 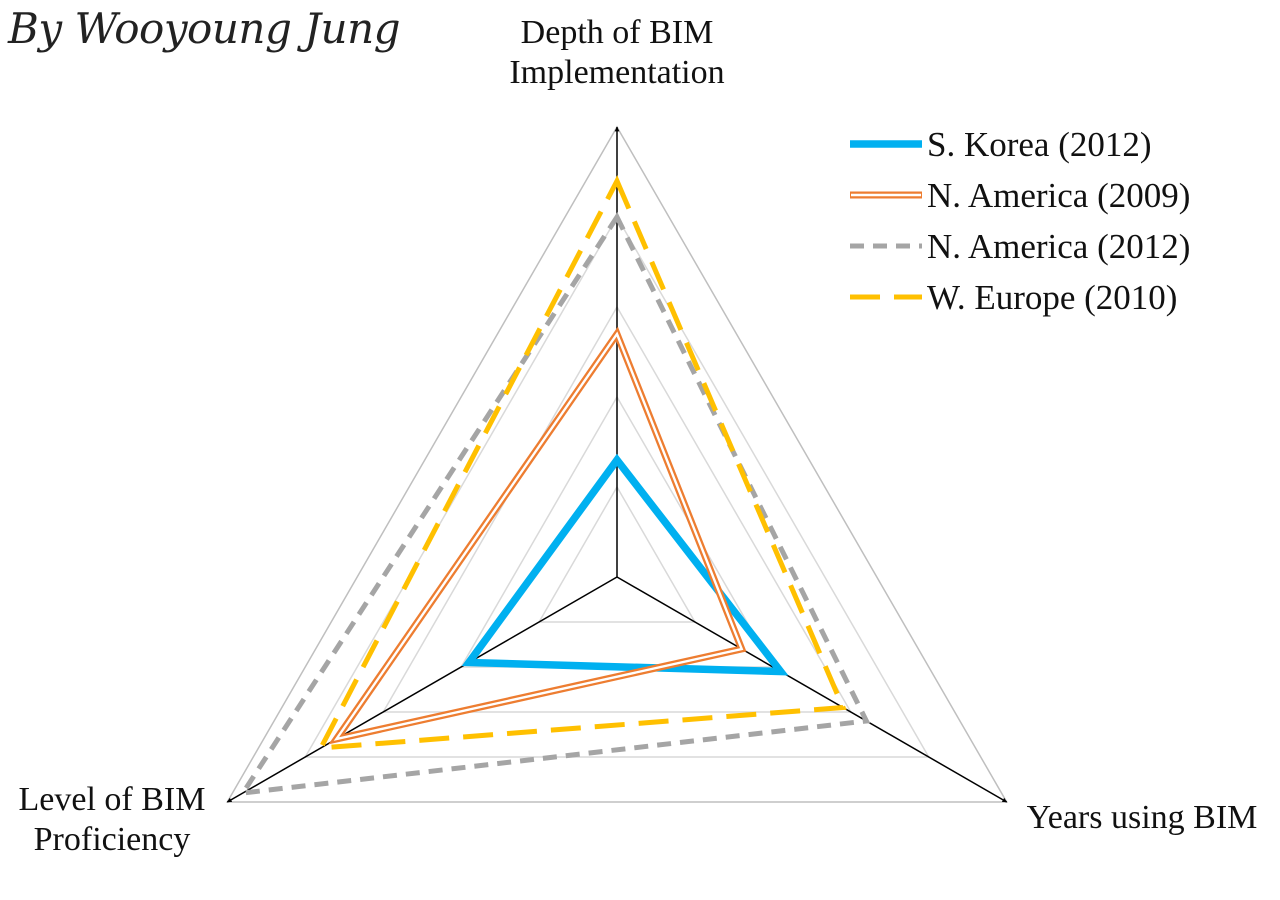 What do you see at coordinates (1058, 195) in the screenshot?
I see `legend-label: N. America (2009)` at bounding box center [1058, 195].